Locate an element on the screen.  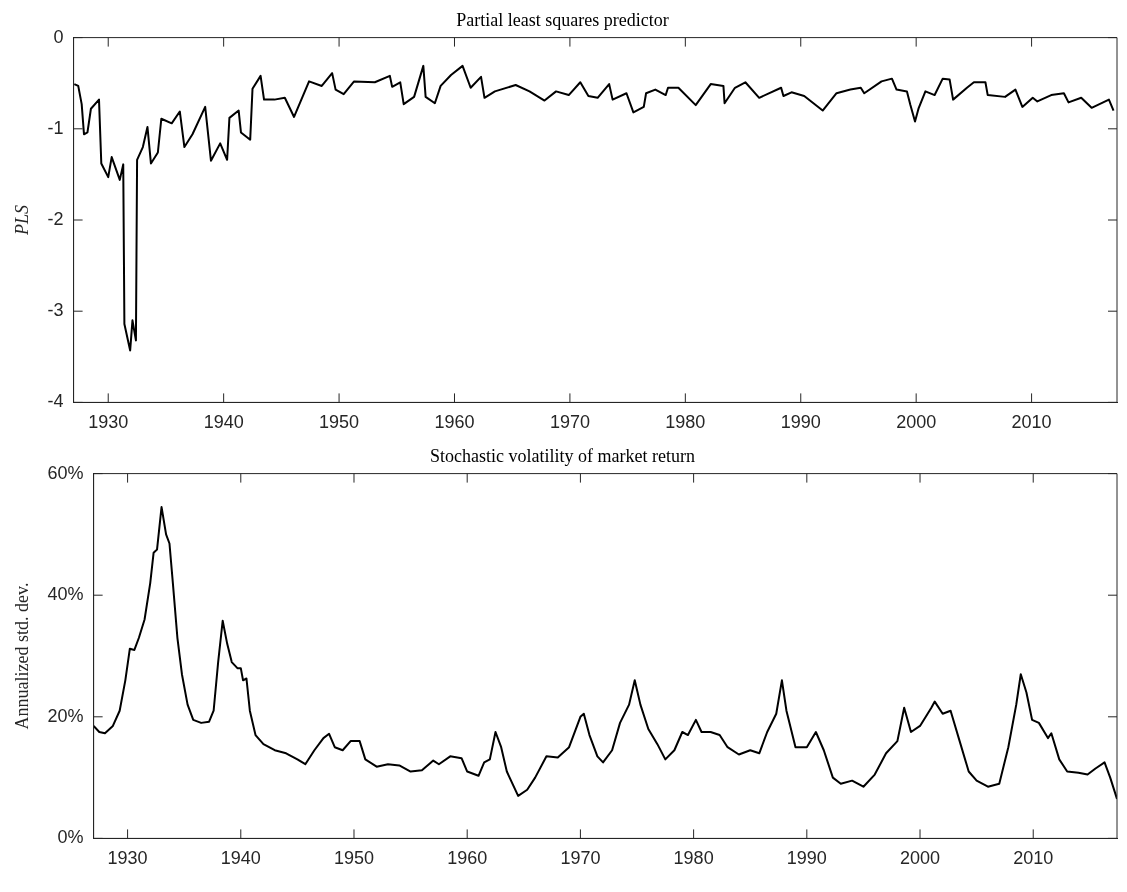
y-tick-label: -4 is located at coordinates (55, 401).